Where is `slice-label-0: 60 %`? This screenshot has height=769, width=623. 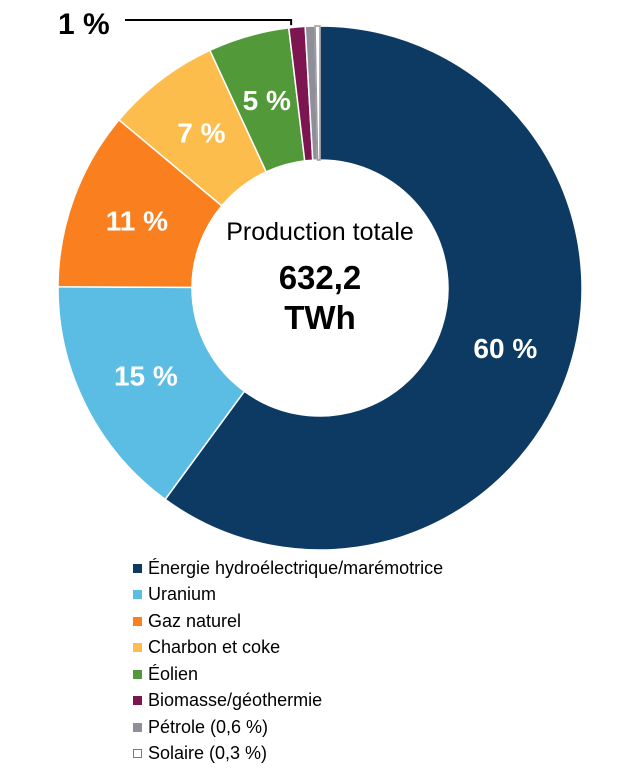 slice-label-0: 60 % is located at coordinates (505, 348).